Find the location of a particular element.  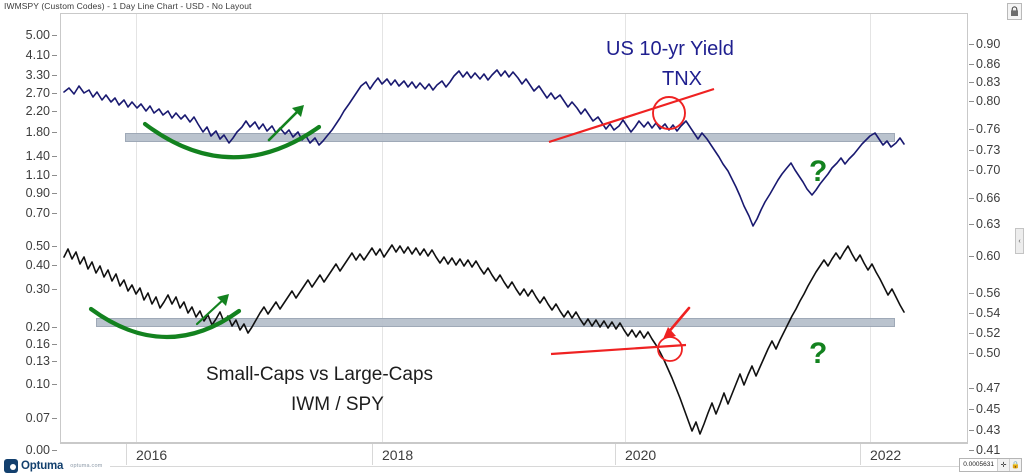

support-band-tnx is located at coordinates (510, 137).